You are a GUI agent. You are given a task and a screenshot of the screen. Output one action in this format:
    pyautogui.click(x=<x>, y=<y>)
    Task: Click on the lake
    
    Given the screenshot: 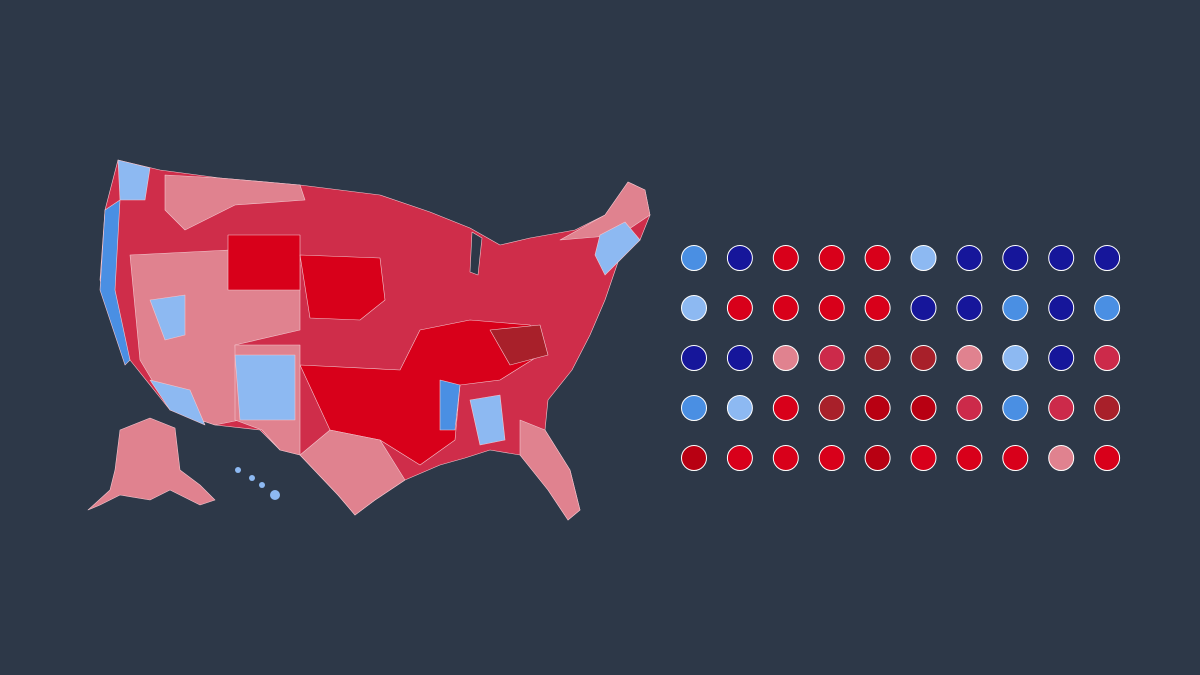 What is the action you would take?
    pyautogui.click(x=476, y=253)
    